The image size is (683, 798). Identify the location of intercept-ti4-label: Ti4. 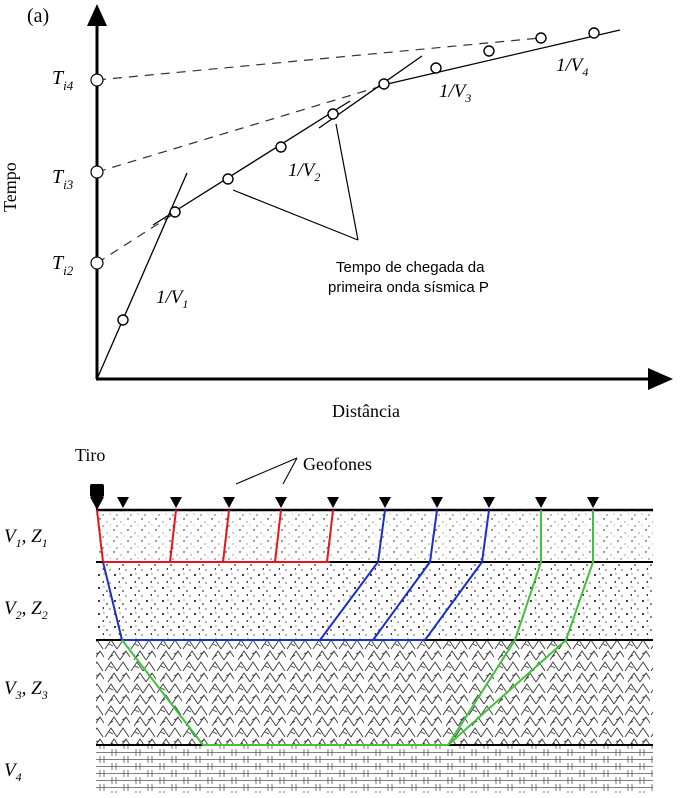
(63, 80).